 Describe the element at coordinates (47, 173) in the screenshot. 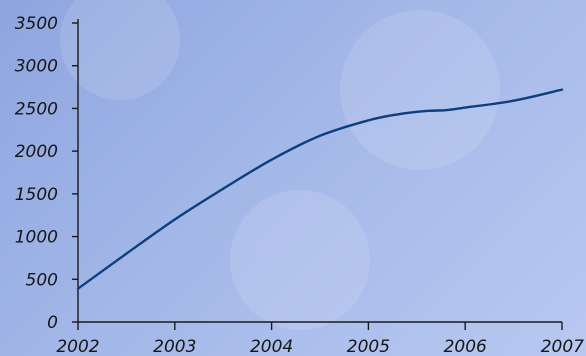

I see `y-axis: 0 500 1000 1500 2000 2500 3000 3500` at that location.